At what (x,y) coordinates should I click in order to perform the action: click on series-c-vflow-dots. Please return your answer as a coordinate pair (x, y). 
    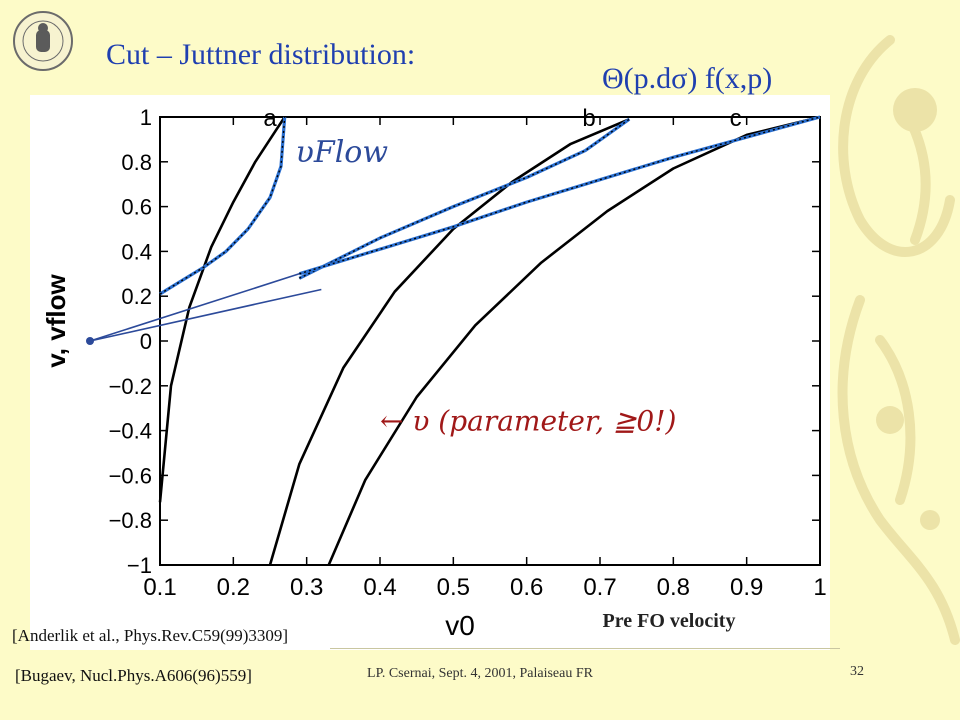
    Looking at the image, I should click on (560, 195).